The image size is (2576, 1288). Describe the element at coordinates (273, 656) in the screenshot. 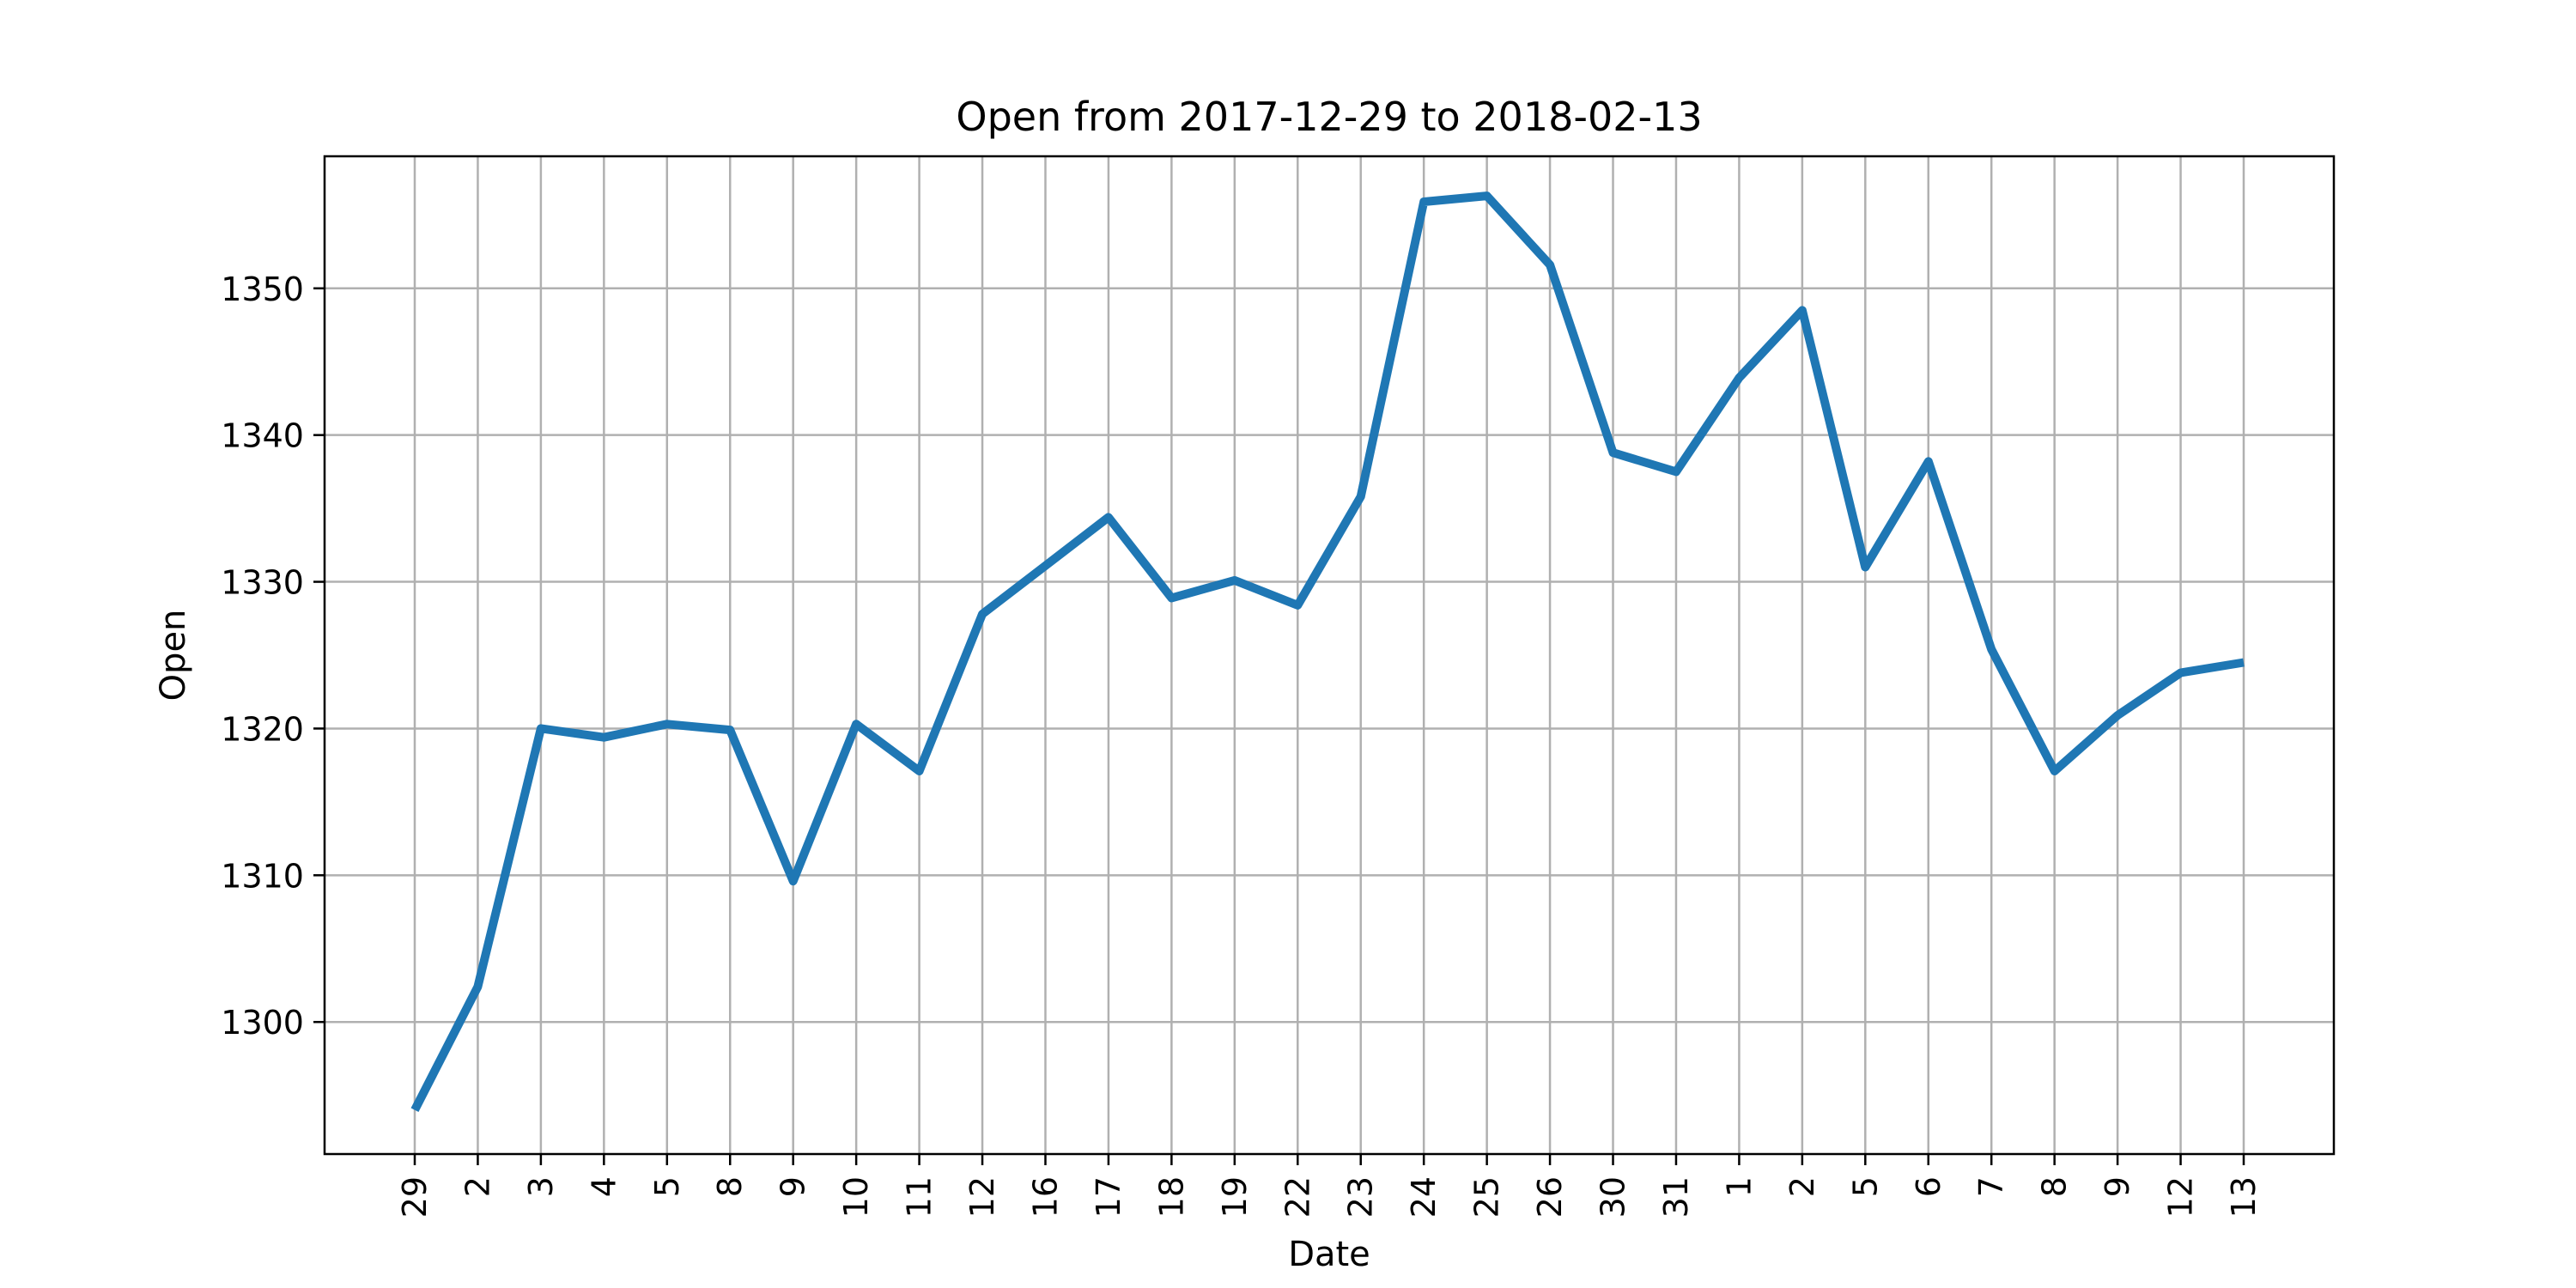

I see `y-axis-ticks: 1300 1310 1320 1330 1340 1350` at that location.